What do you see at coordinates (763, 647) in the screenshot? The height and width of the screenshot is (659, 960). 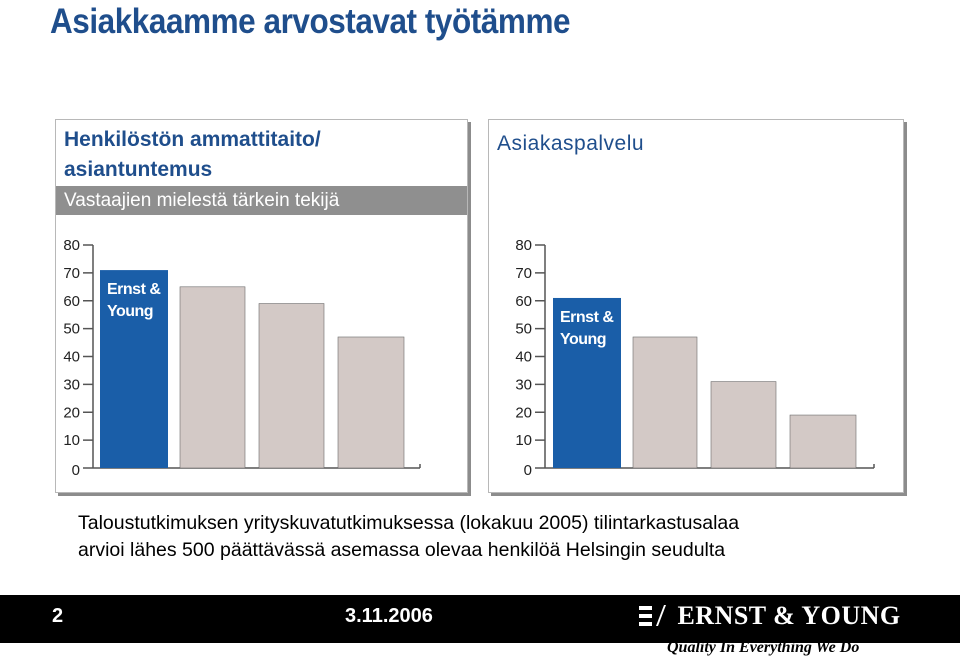 I see `tagline: Quality In Everything We Do` at bounding box center [763, 647].